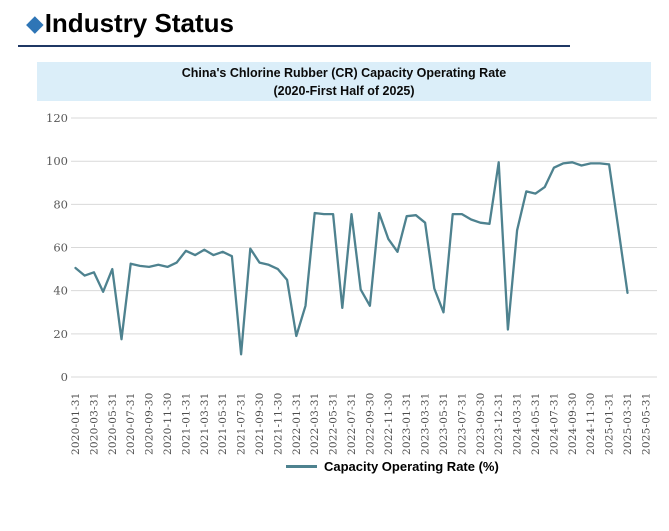 The width and height of the screenshot is (669, 531). I want to click on section-header: ◆ Industry Status, so click(294, 25).